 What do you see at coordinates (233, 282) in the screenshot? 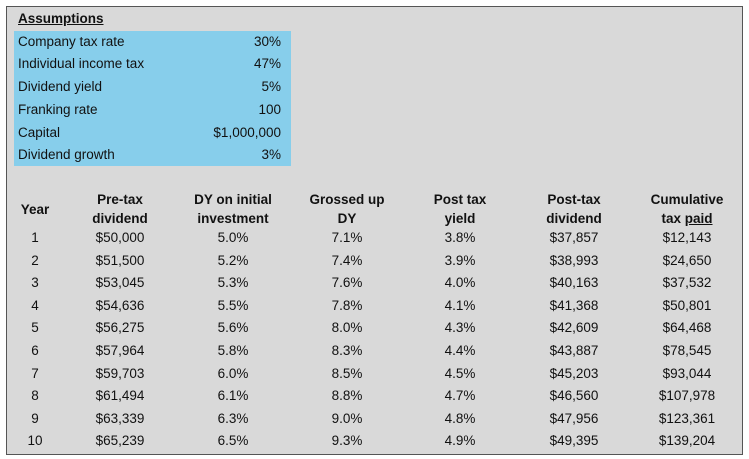
I see `dy-initial-cell: 5.3%` at bounding box center [233, 282].